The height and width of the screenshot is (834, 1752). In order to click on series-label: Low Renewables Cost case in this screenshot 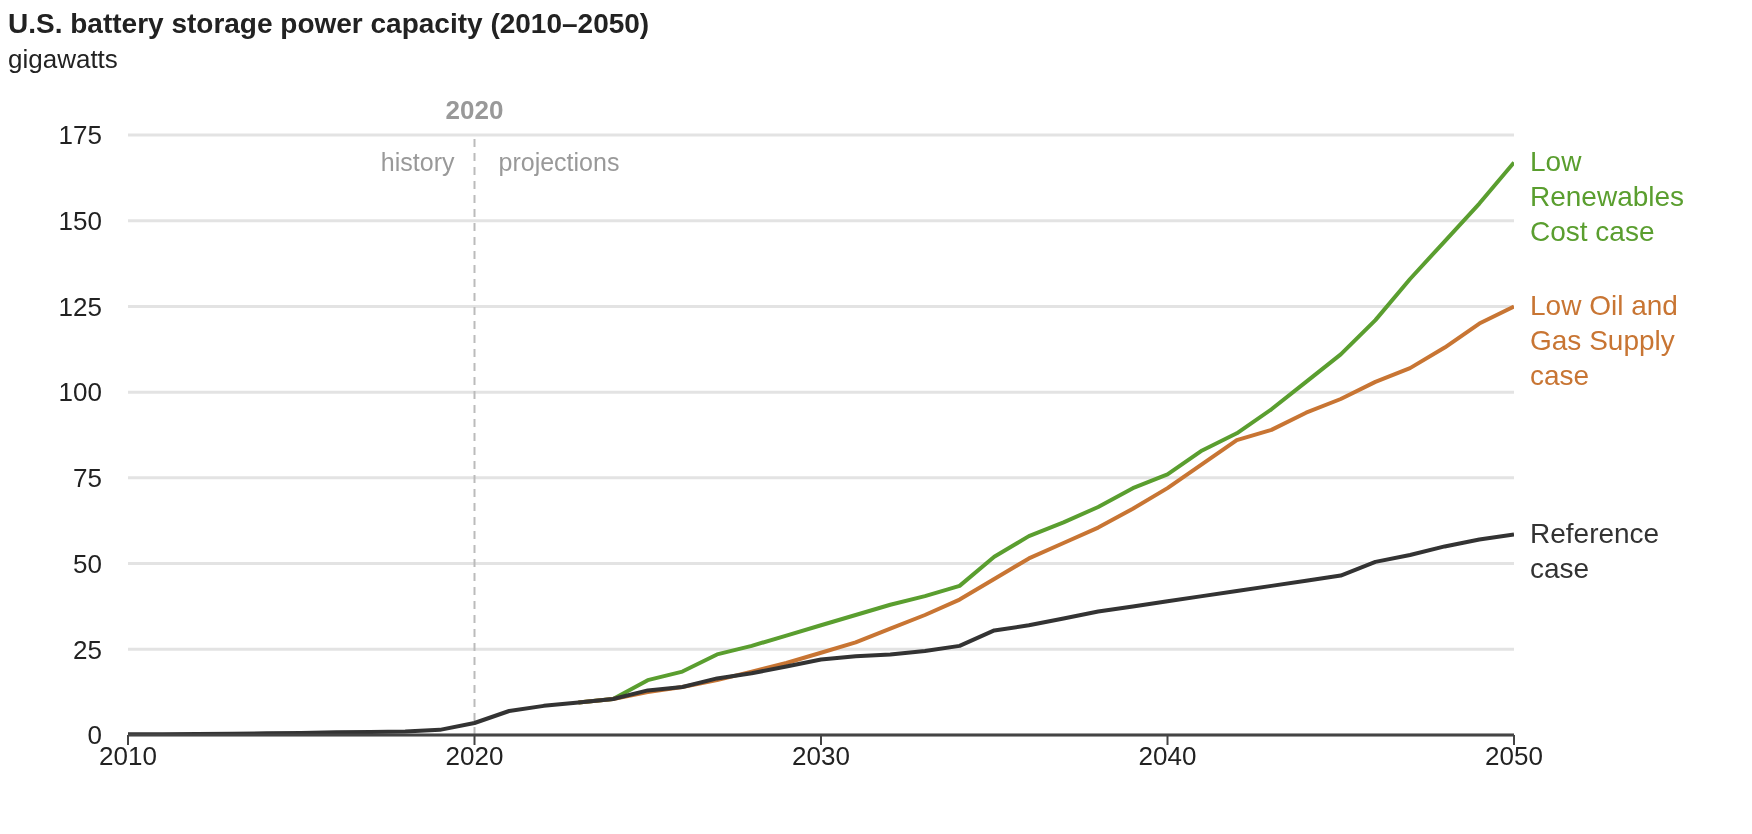, I will do `click(1608, 197)`.